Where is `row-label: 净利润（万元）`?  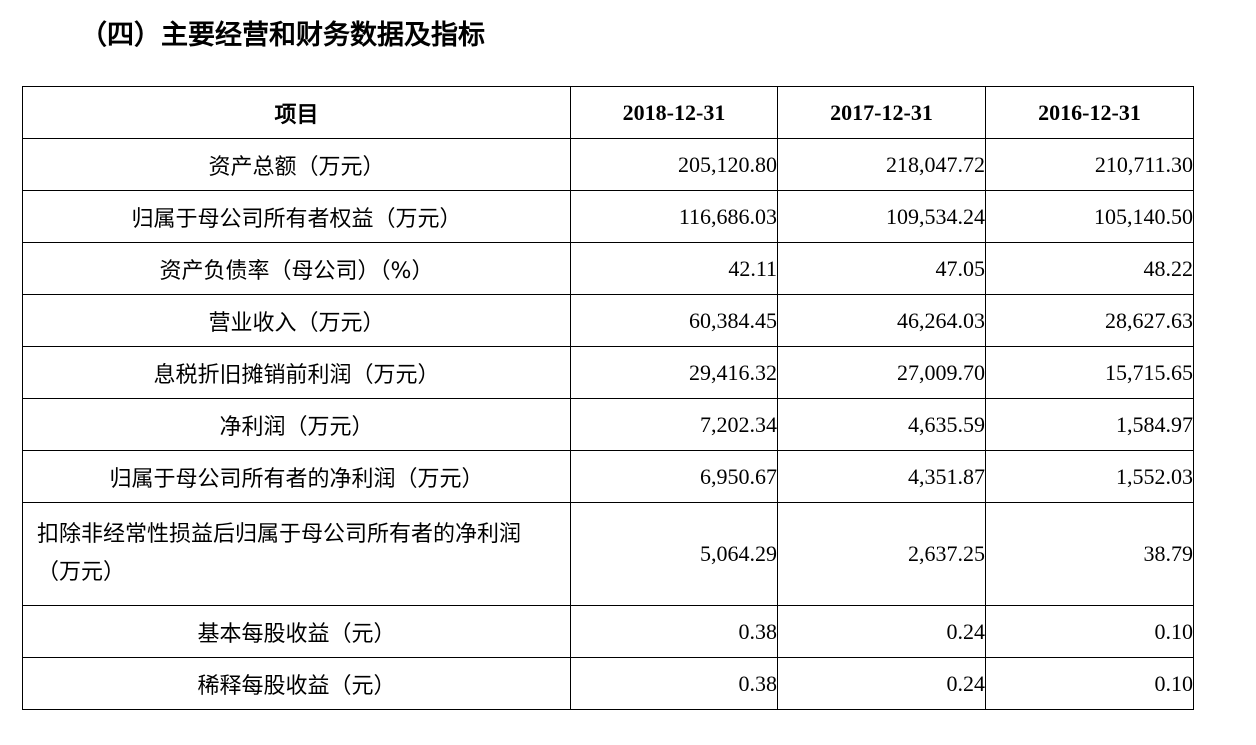
row-label: 净利润（万元） is located at coordinates (296, 424).